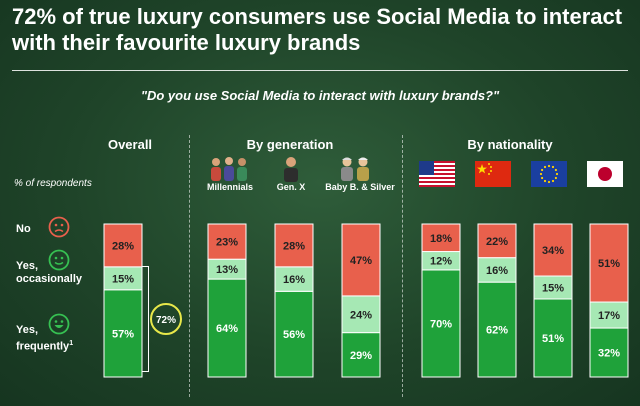 The image size is (640, 406). Describe the element at coordinates (361, 315) in the screenshot. I see `label-baby-b-silver-occasionally: 24%` at that location.